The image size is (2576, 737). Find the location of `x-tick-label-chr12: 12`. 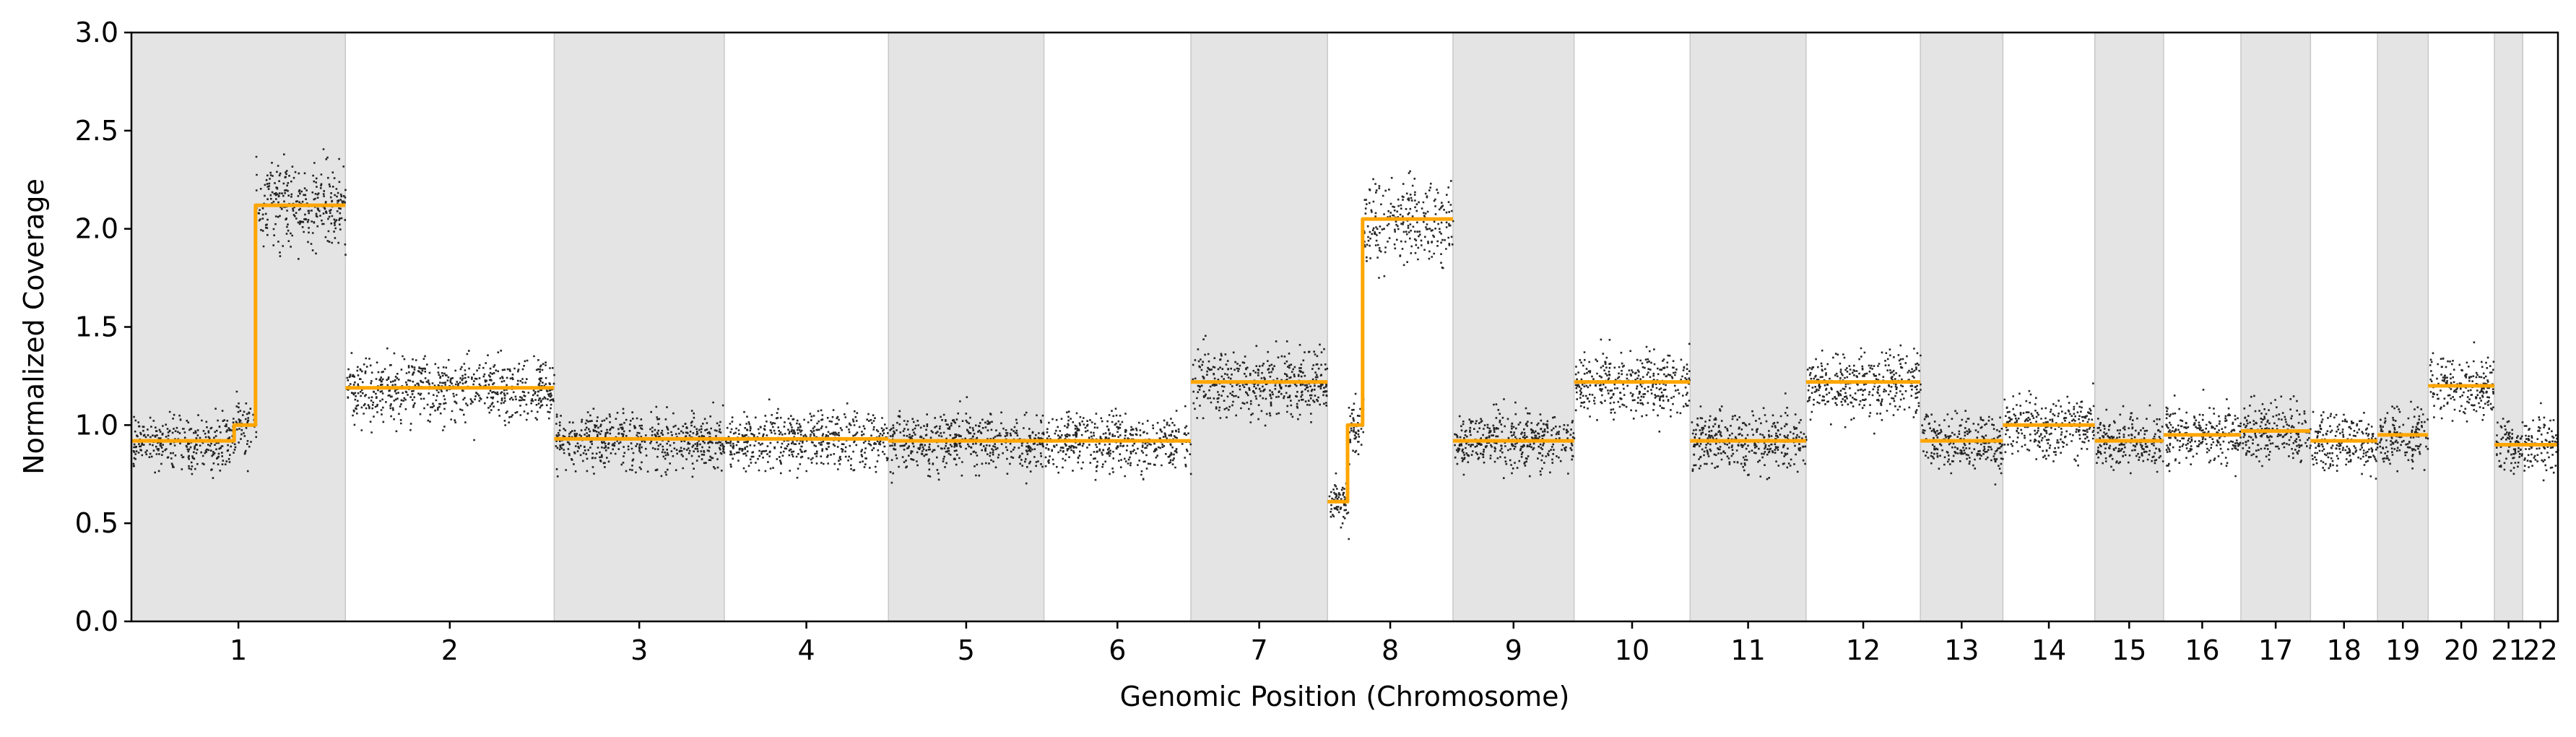

x-tick-label-chr12: 12 is located at coordinates (1863, 650).